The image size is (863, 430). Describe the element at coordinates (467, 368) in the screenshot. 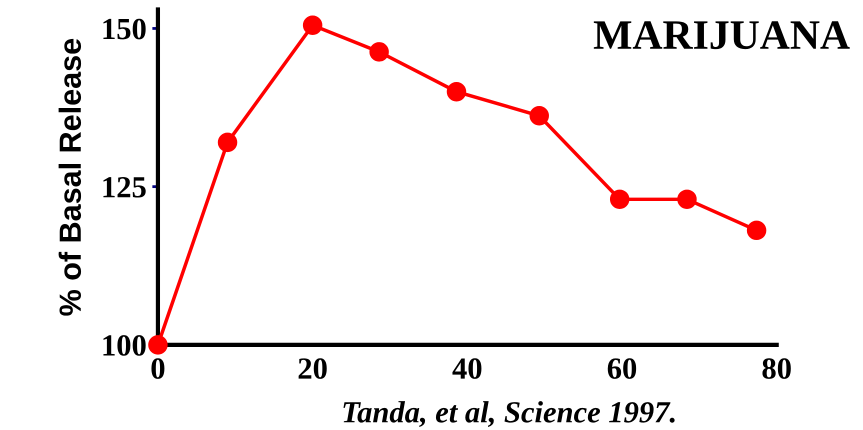

I see `x-tick-label: 40` at that location.